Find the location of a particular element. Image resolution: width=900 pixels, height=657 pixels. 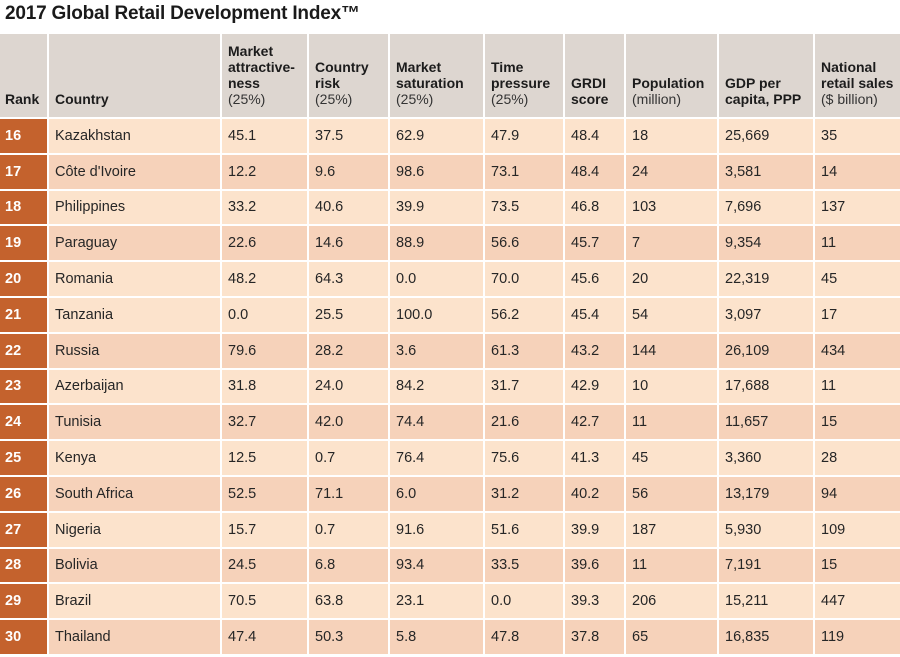

rank-cell: 24 is located at coordinates (23, 421).